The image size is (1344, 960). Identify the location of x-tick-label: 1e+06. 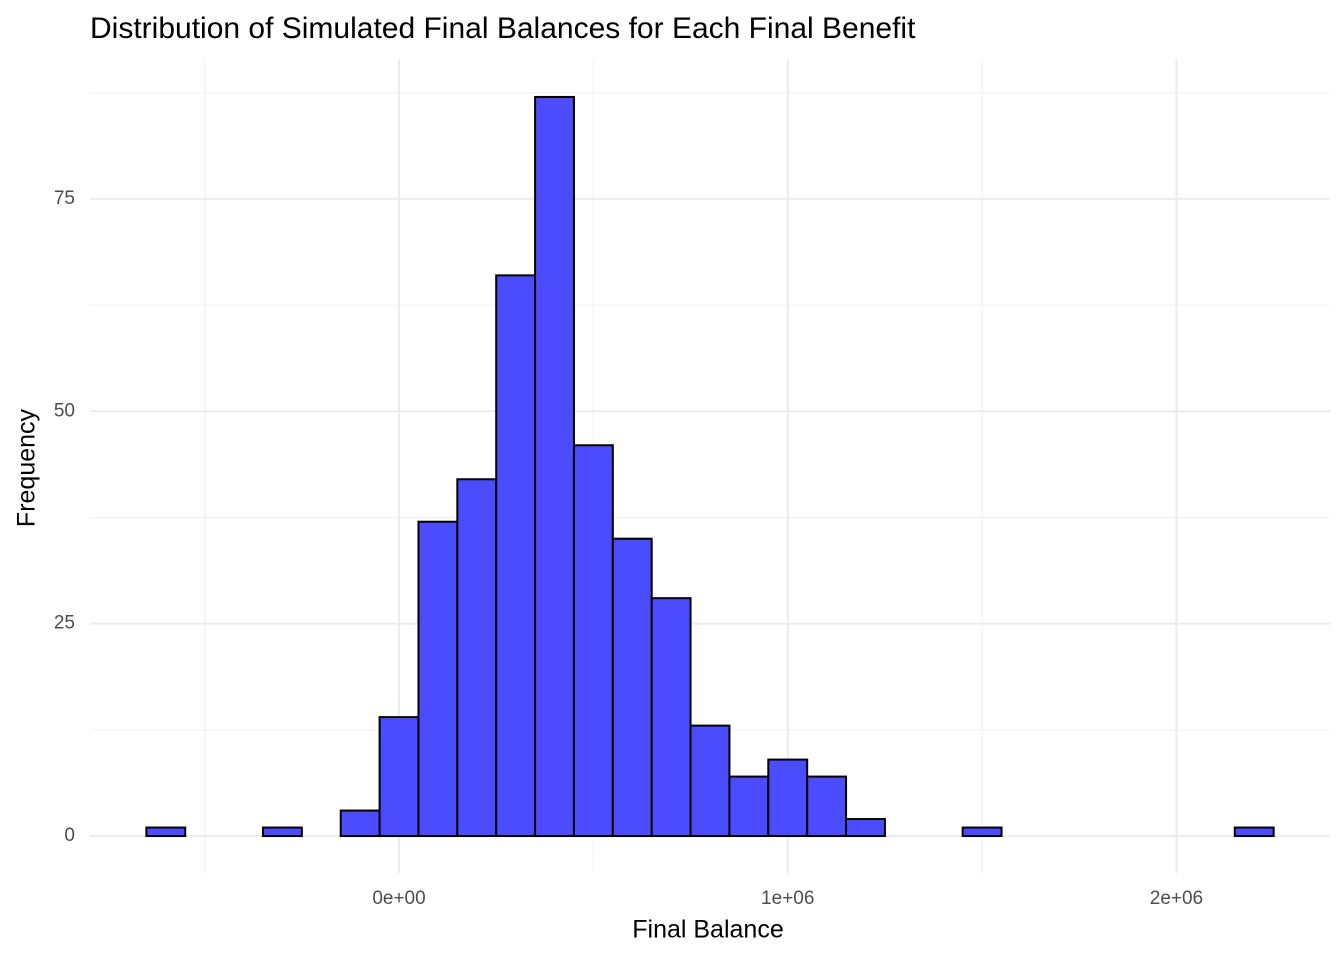
(787, 898).